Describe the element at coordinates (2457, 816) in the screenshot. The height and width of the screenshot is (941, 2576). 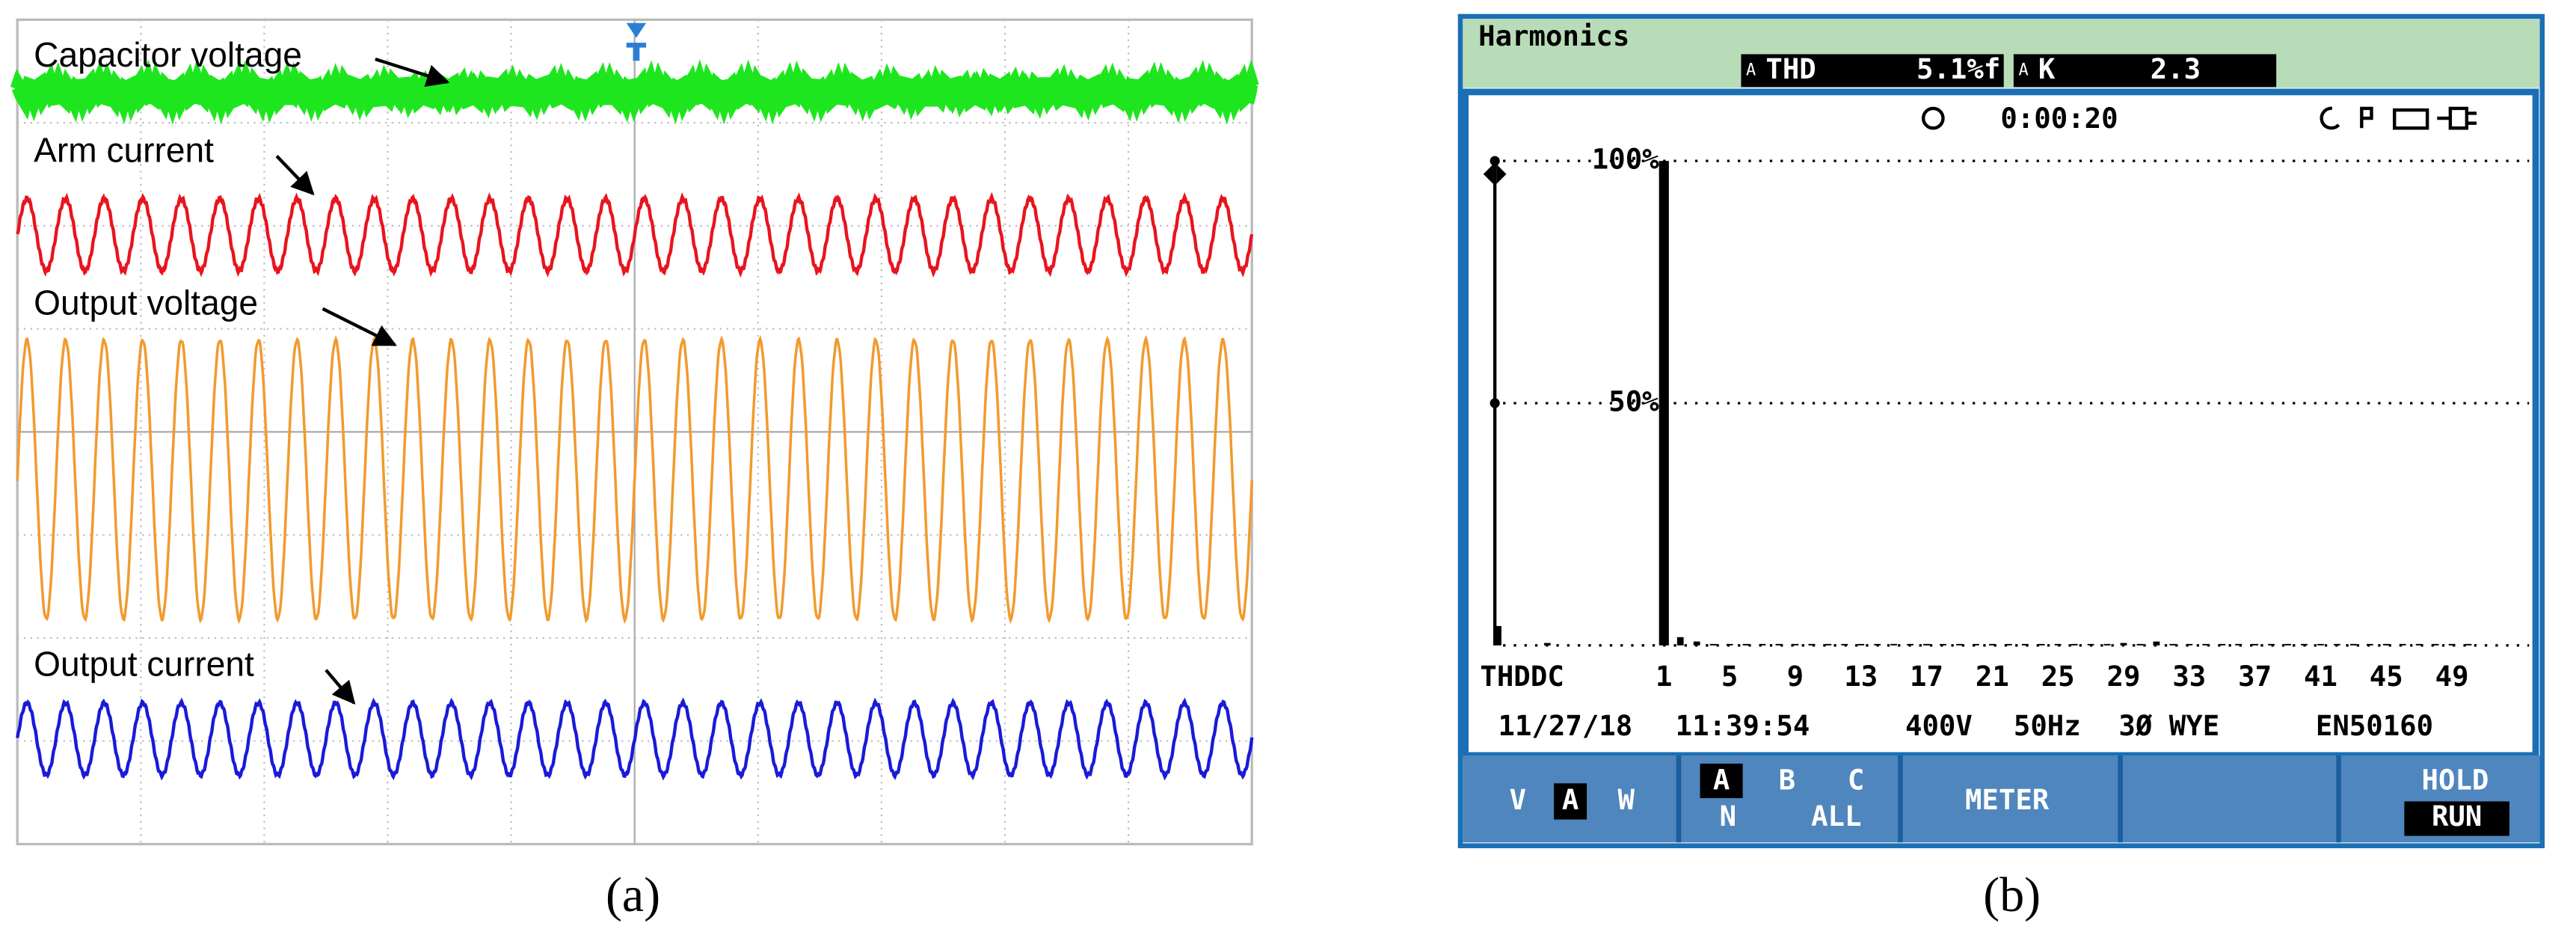
I see `softkey-option: RUN` at that location.